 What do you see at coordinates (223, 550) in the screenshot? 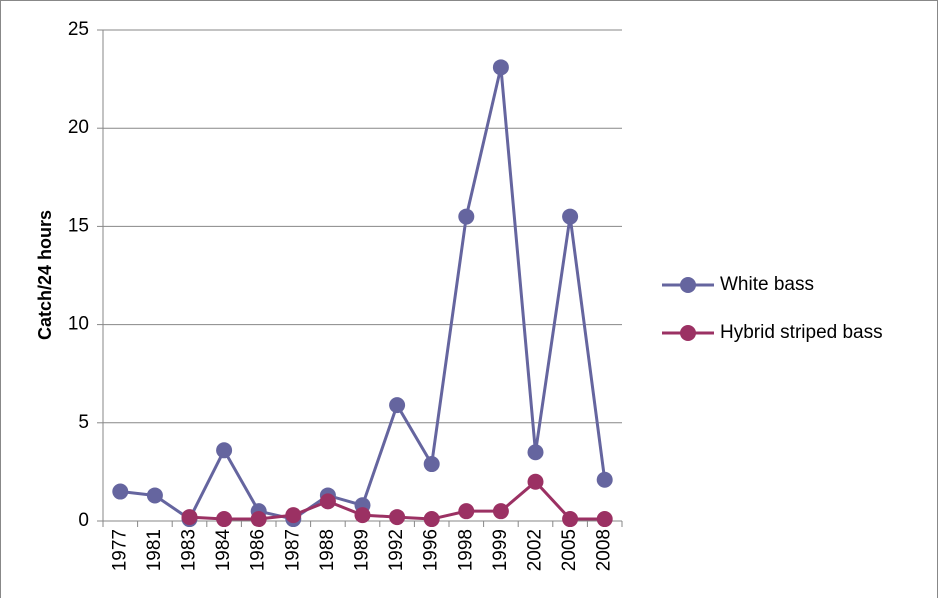
I see `x-tick-label: 1984` at bounding box center [223, 550].